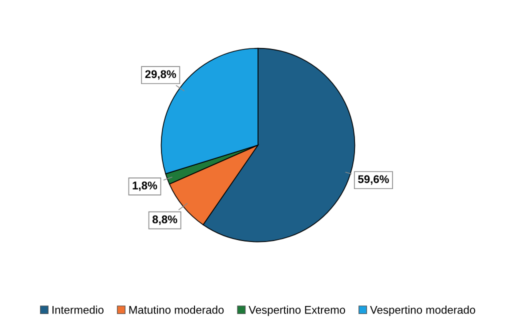 This screenshot has width=516, height=326. What do you see at coordinates (423, 311) in the screenshot?
I see `legend-label: Vespertino moderado` at bounding box center [423, 311].